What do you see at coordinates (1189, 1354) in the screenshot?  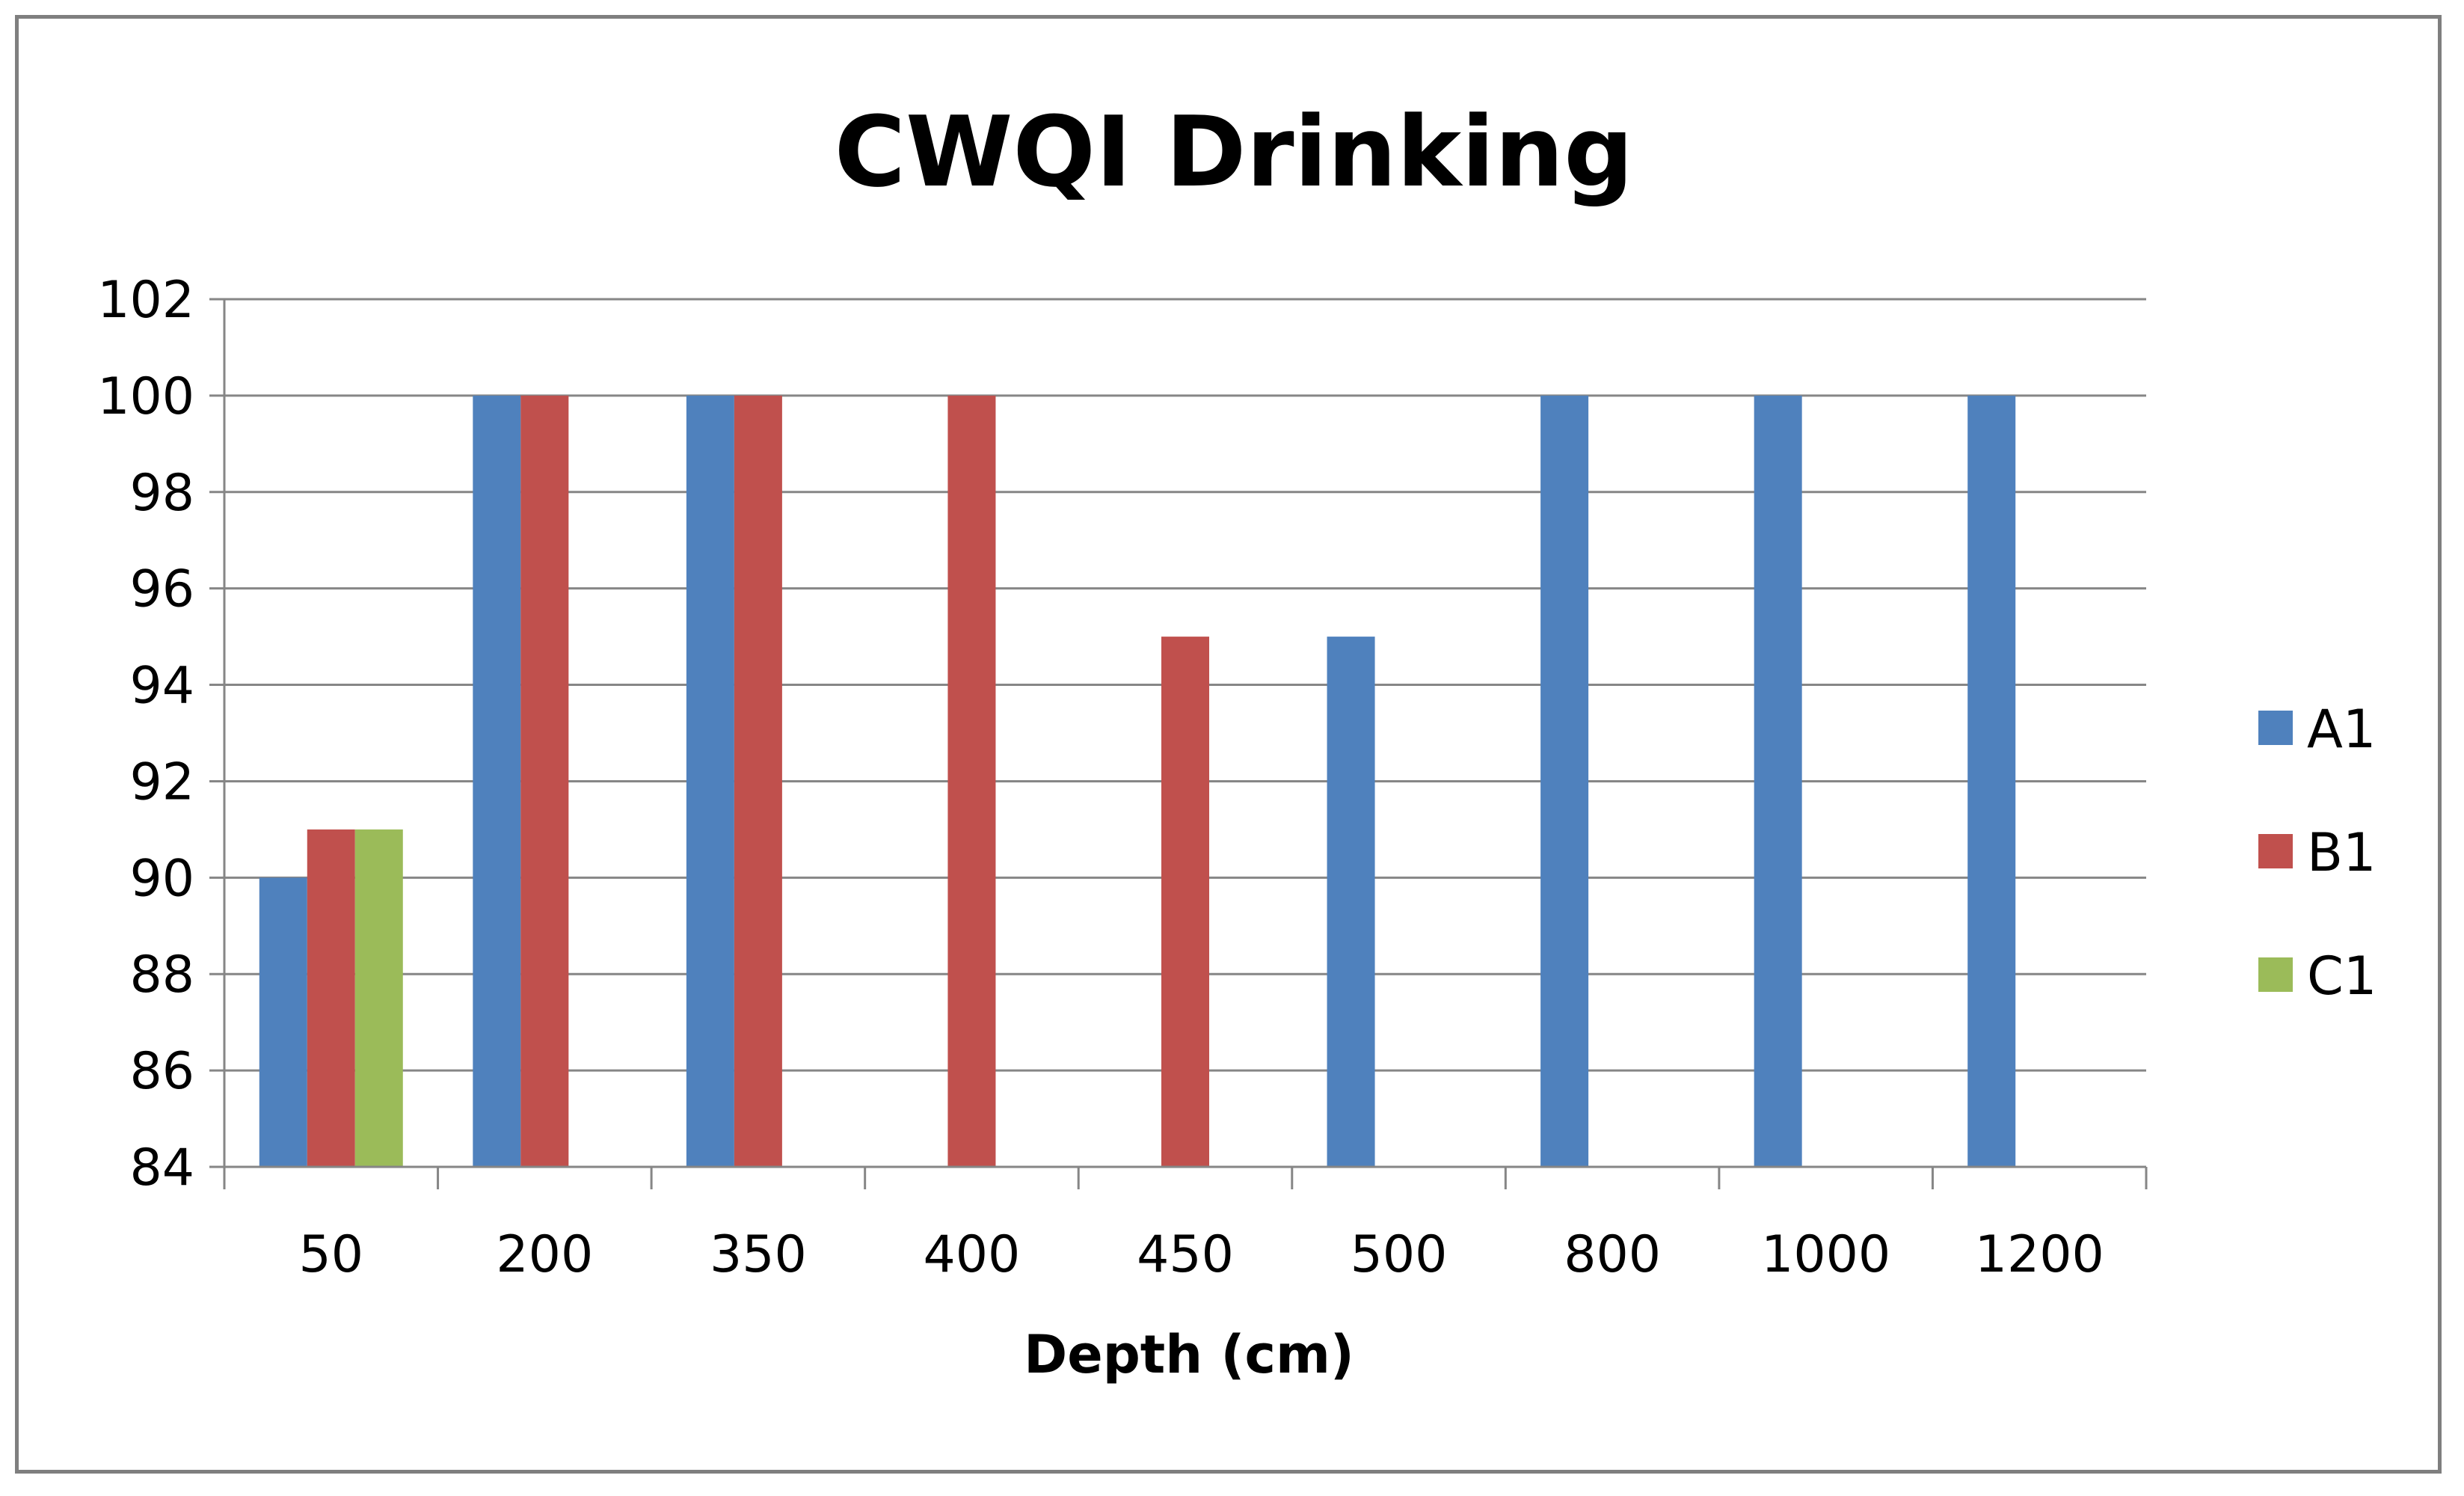 I see `x-axis-label: Depth (cm)` at bounding box center [1189, 1354].